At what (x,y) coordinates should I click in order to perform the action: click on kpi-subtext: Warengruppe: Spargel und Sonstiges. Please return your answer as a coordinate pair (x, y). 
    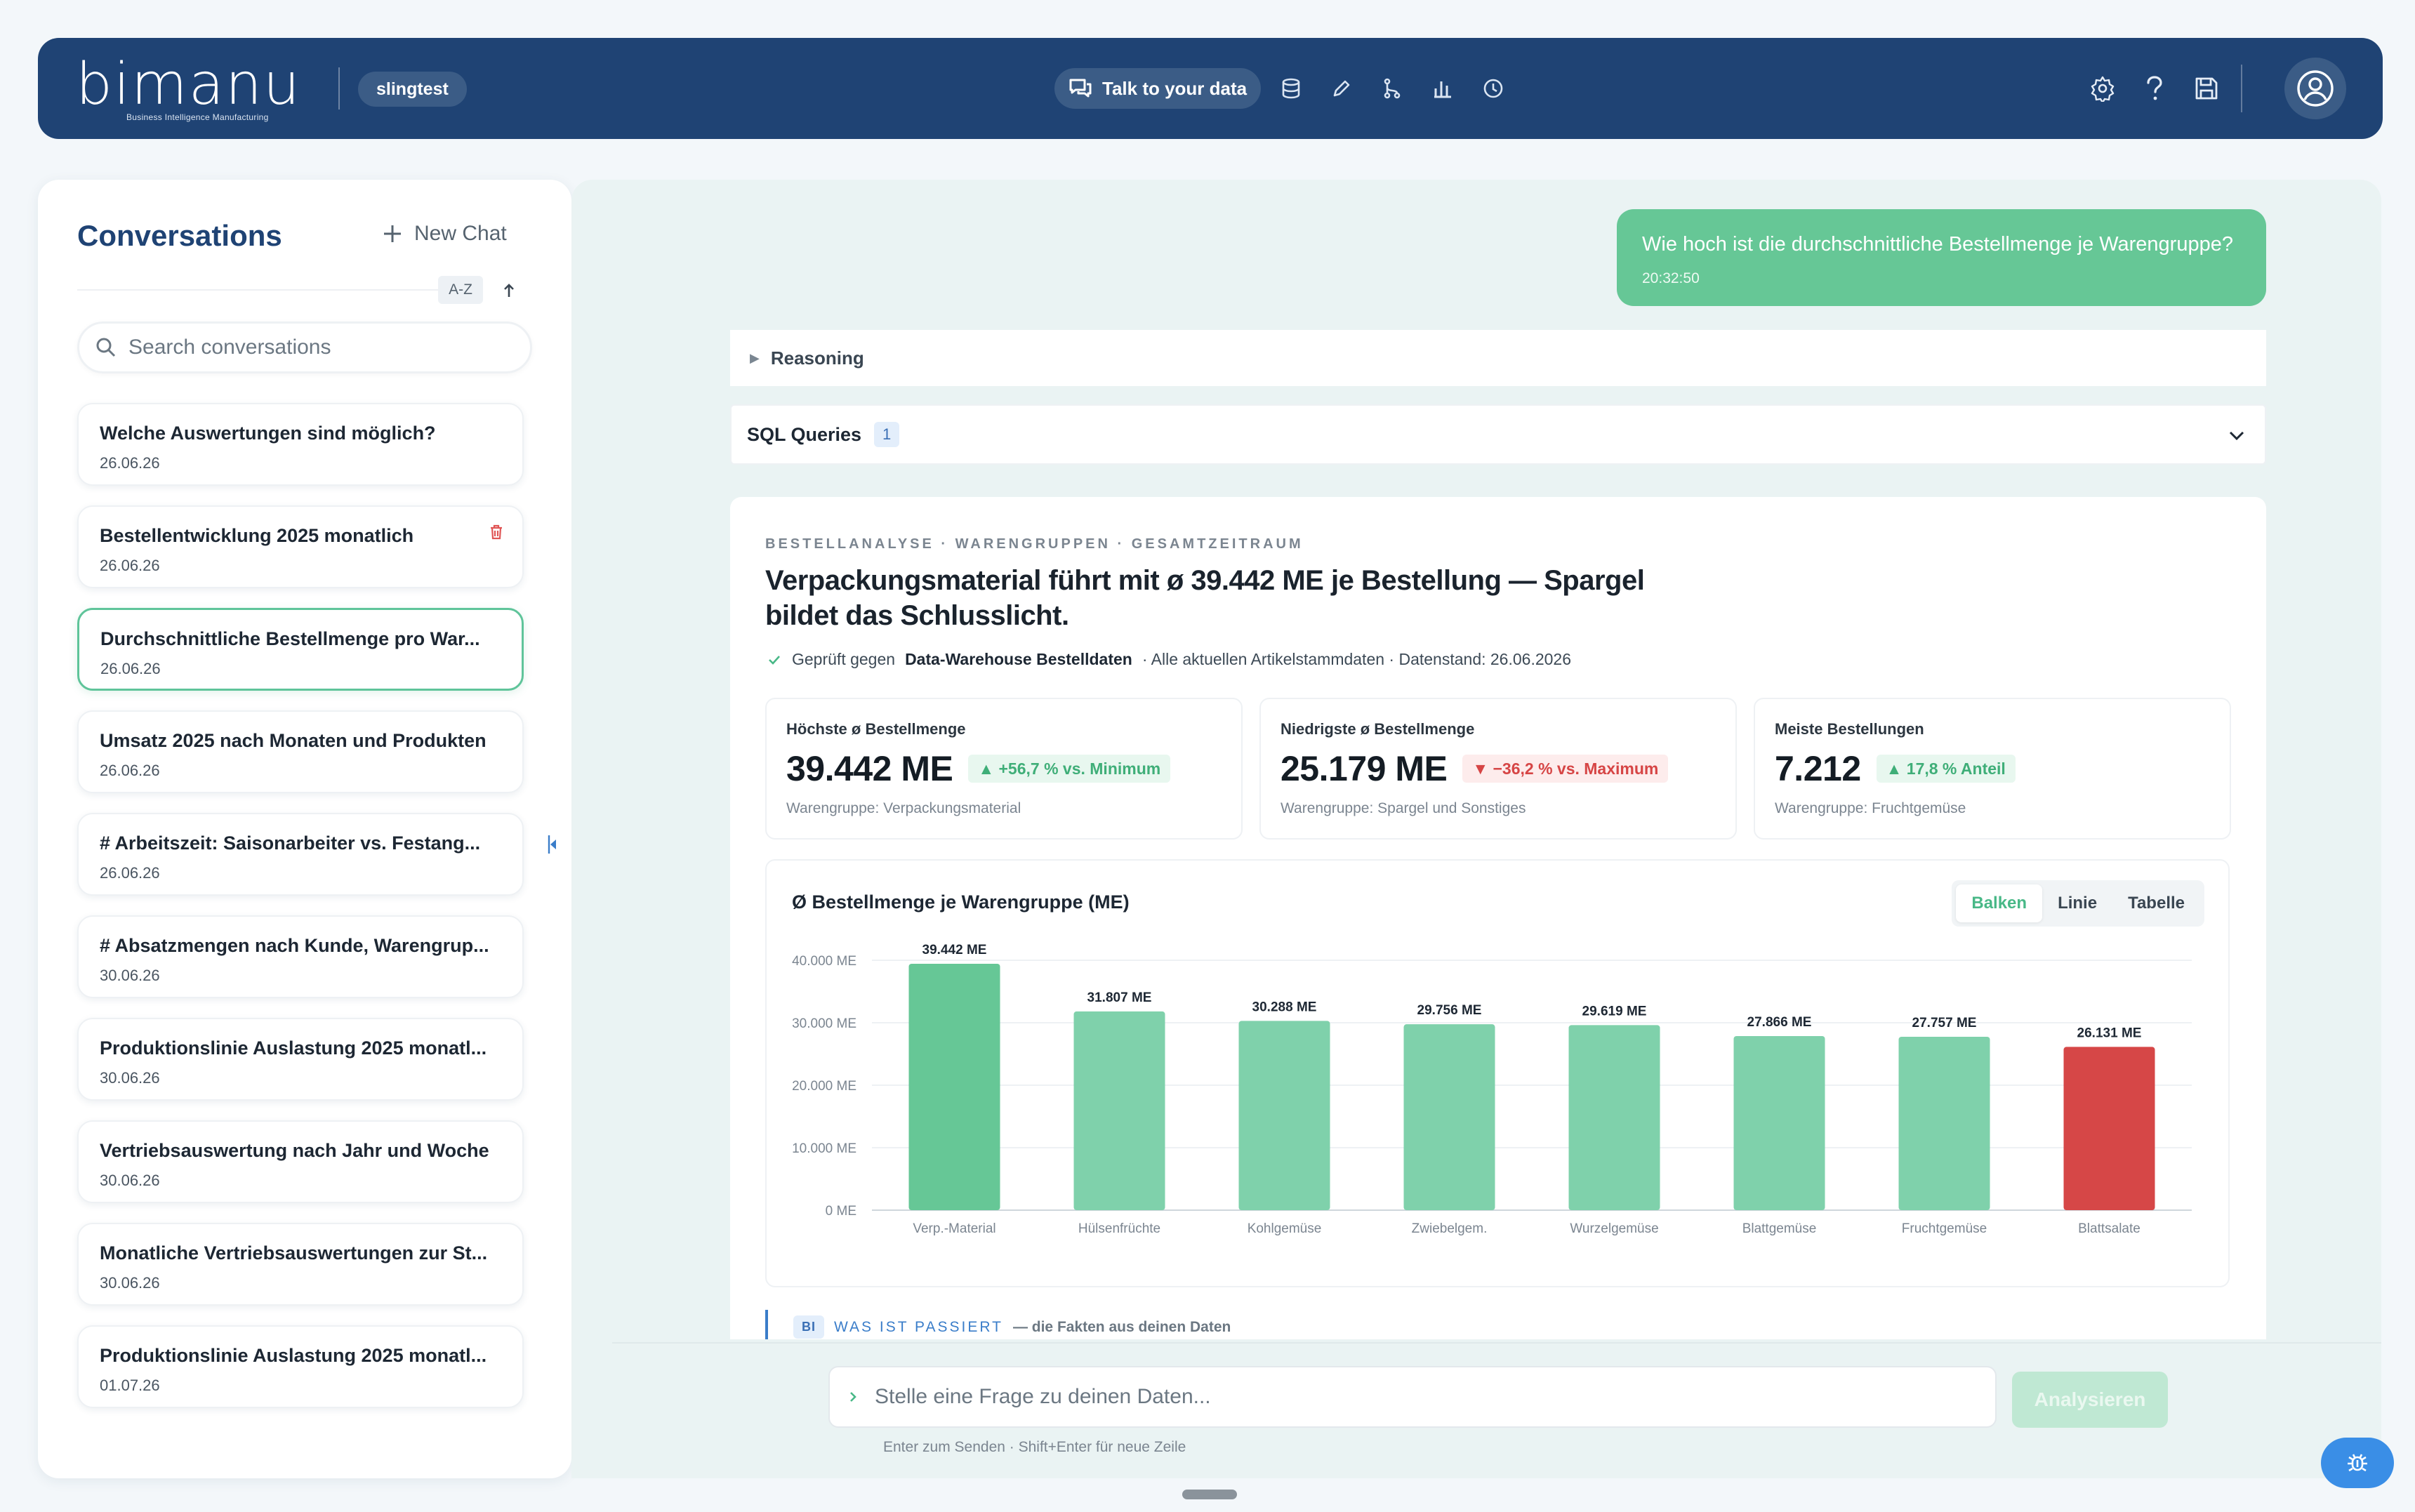
    Looking at the image, I should click on (1403, 808).